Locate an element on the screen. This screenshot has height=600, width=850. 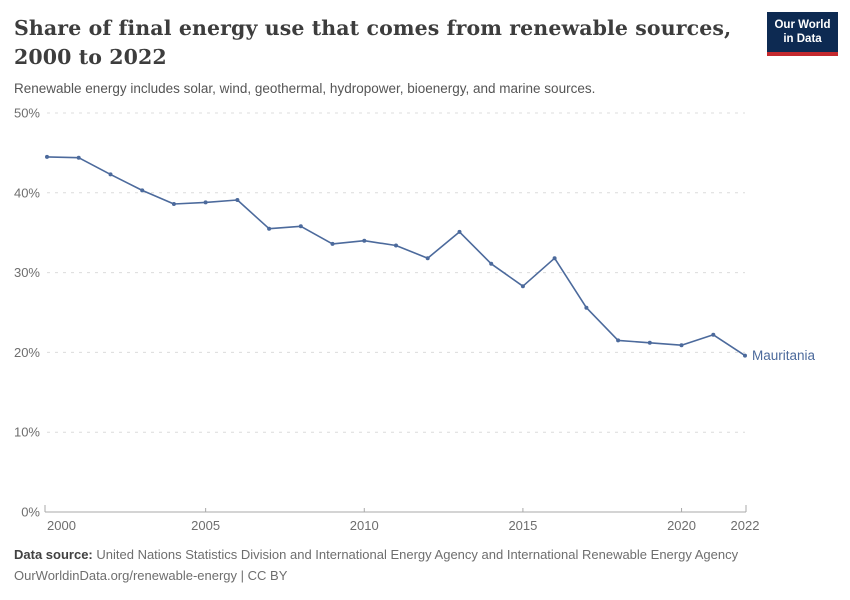
x-tick-label: 2020 is located at coordinates (681, 525).